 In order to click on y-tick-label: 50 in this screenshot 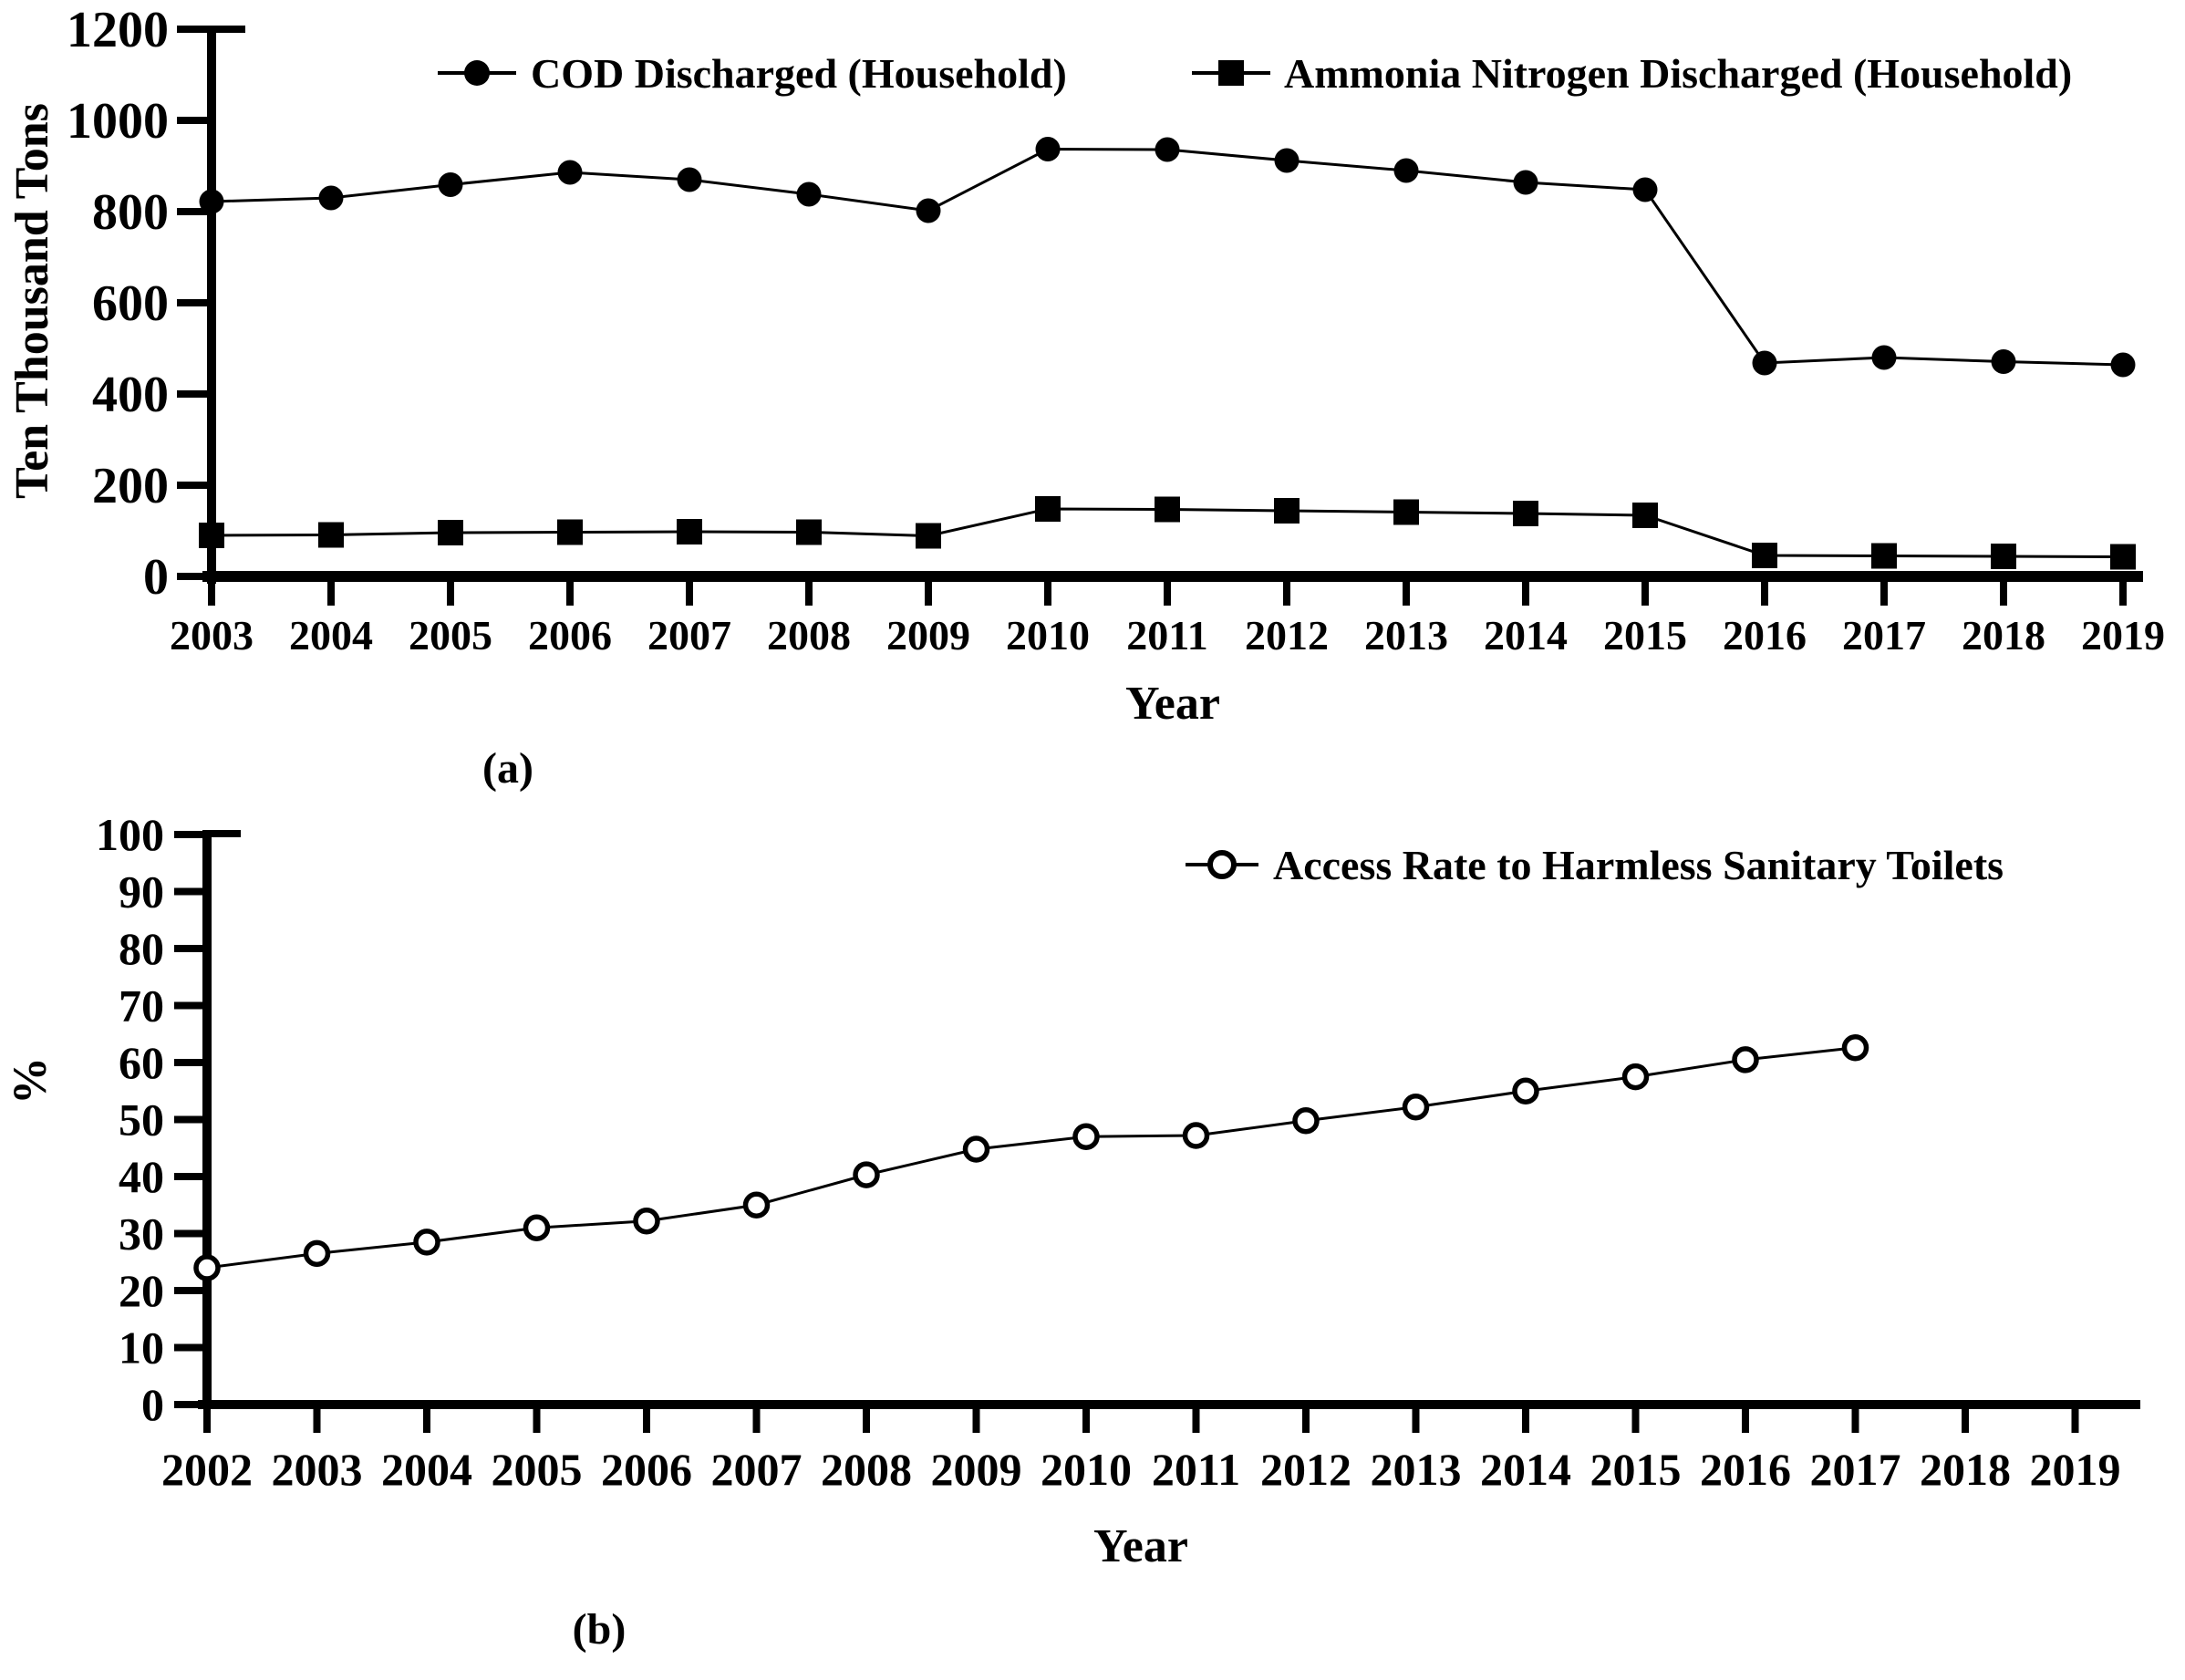, I will do `click(141, 1120)`.